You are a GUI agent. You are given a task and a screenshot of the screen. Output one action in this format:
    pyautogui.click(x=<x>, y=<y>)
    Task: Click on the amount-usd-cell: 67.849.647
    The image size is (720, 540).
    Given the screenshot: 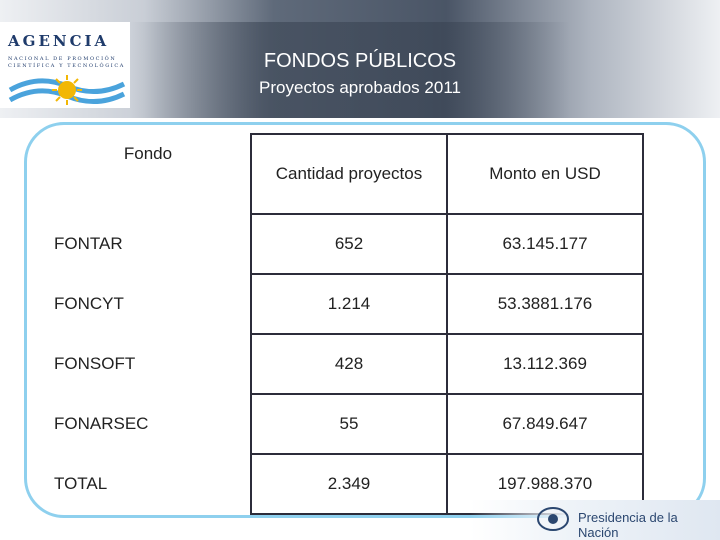 What is the action you would take?
    pyautogui.click(x=545, y=424)
    